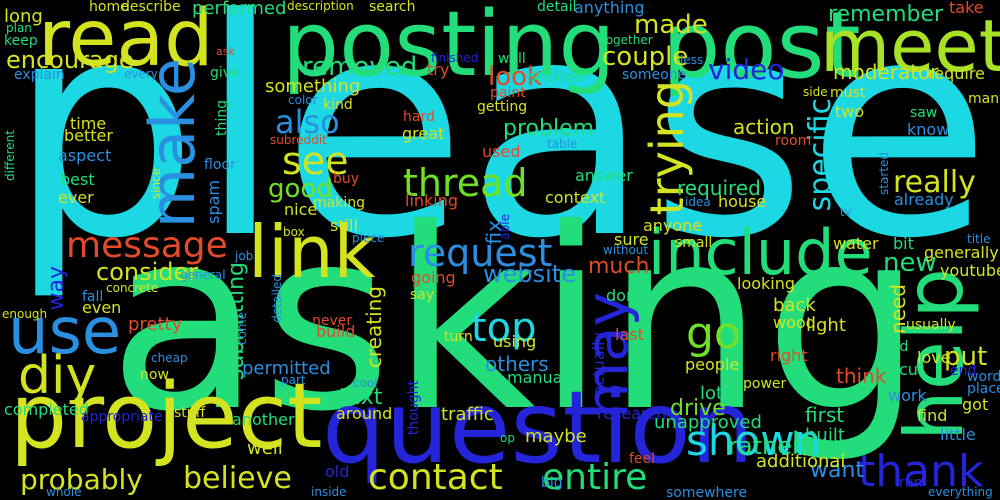 This screenshot has height=500, width=1000. Describe the element at coordinates (147, 245) in the screenshot. I see `word-message: message` at that location.